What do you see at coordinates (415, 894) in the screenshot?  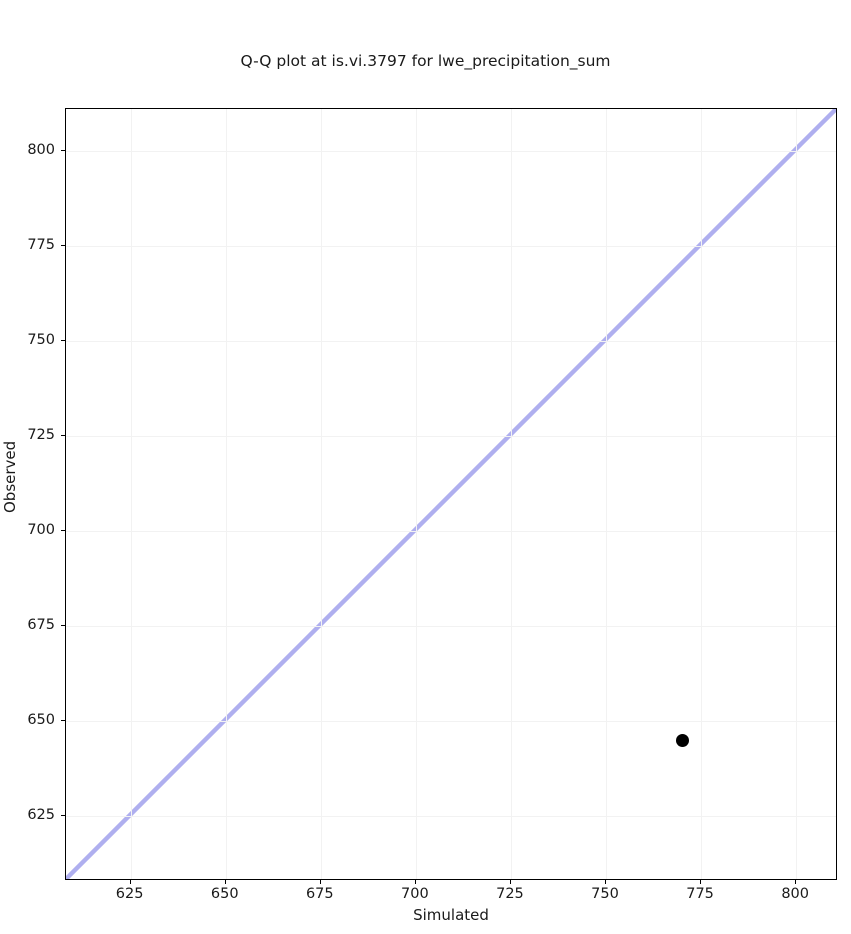 I see `x-tick-label: 700` at bounding box center [415, 894].